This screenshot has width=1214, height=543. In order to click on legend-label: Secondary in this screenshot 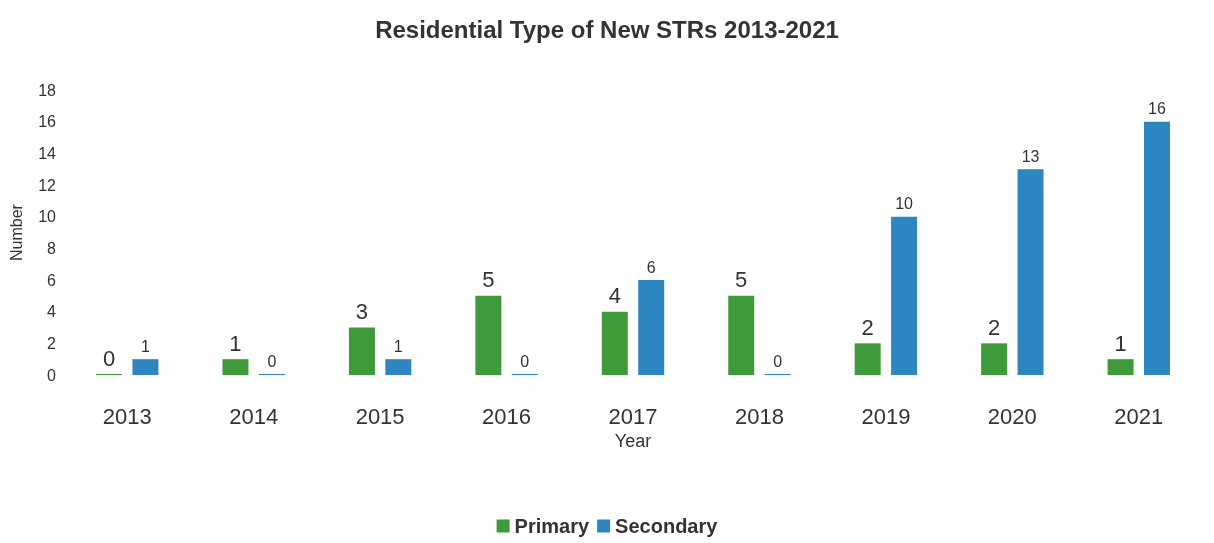, I will do `click(667, 526)`.